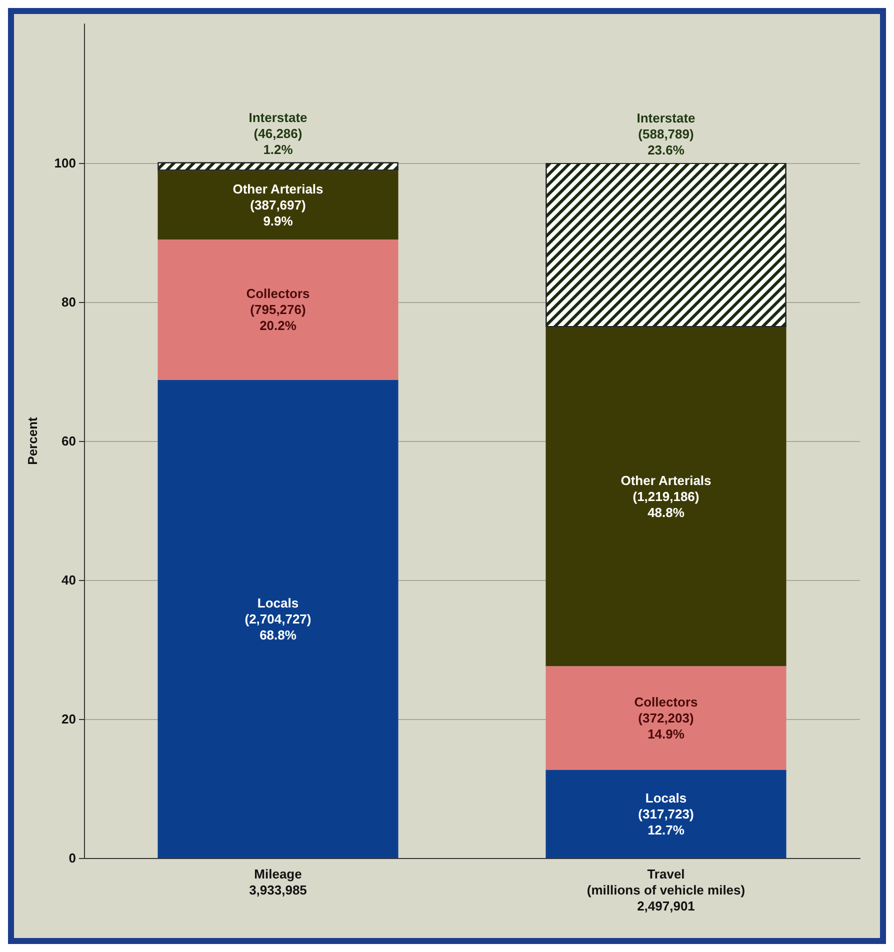  What do you see at coordinates (666, 142) in the screenshot?
I see `data-label: (588,789) 23.6%` at bounding box center [666, 142].